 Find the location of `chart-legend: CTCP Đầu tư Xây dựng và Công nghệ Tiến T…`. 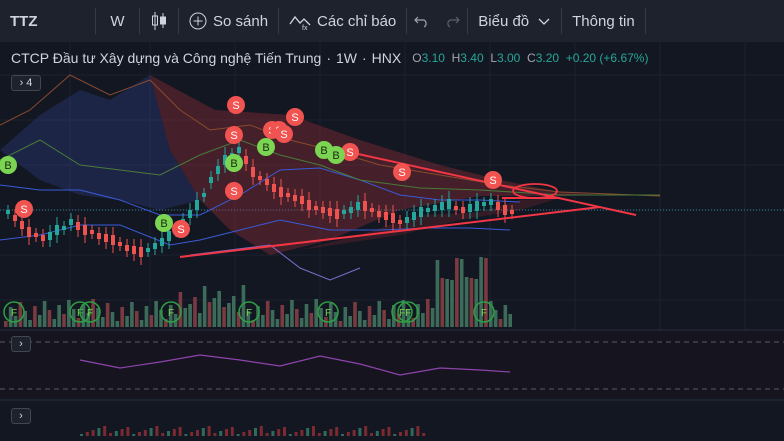

chart-legend: CTCP Đầu tư Xây dựng và Công nghệ Tiến T… is located at coordinates (329, 58).